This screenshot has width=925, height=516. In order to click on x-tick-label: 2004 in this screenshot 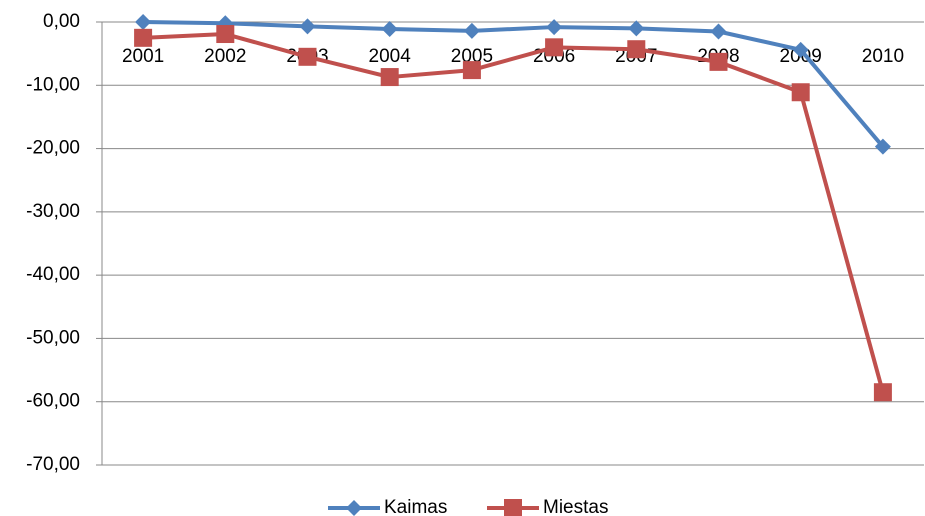, I will do `click(390, 56)`.